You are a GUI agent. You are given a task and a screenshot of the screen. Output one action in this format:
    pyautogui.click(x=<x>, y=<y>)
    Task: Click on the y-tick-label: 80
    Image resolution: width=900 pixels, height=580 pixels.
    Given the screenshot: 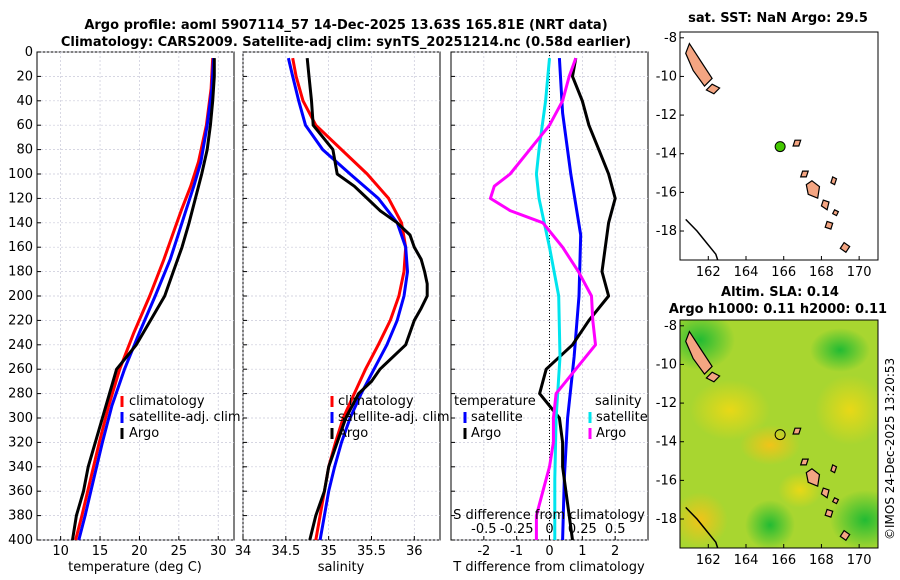 What is the action you would take?
    pyautogui.click(x=24, y=150)
    